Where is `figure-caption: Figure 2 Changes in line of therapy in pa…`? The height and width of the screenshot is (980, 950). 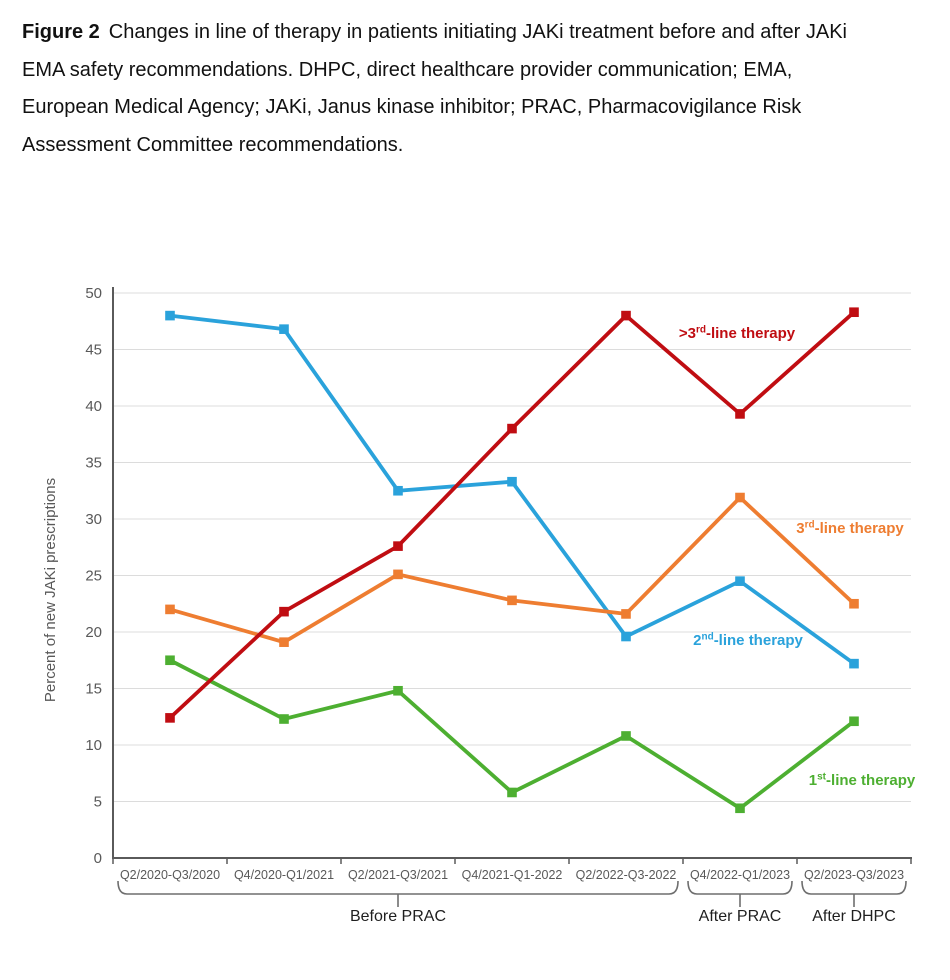 figure-caption: Figure 2 Changes in line of therapy in pa… is located at coordinates (451, 89).